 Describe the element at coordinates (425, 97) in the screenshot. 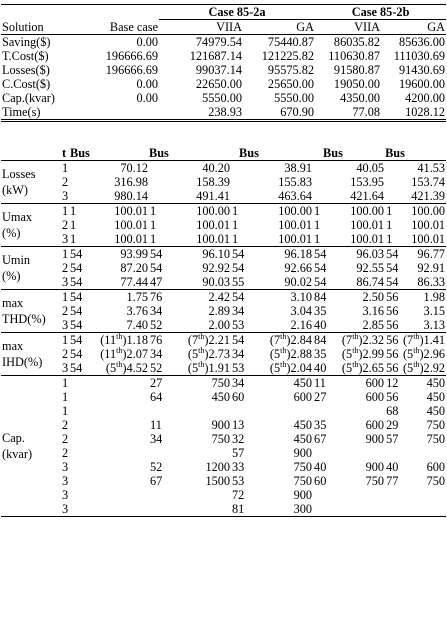

I see `case-b-ga-value: 4200.00` at that location.